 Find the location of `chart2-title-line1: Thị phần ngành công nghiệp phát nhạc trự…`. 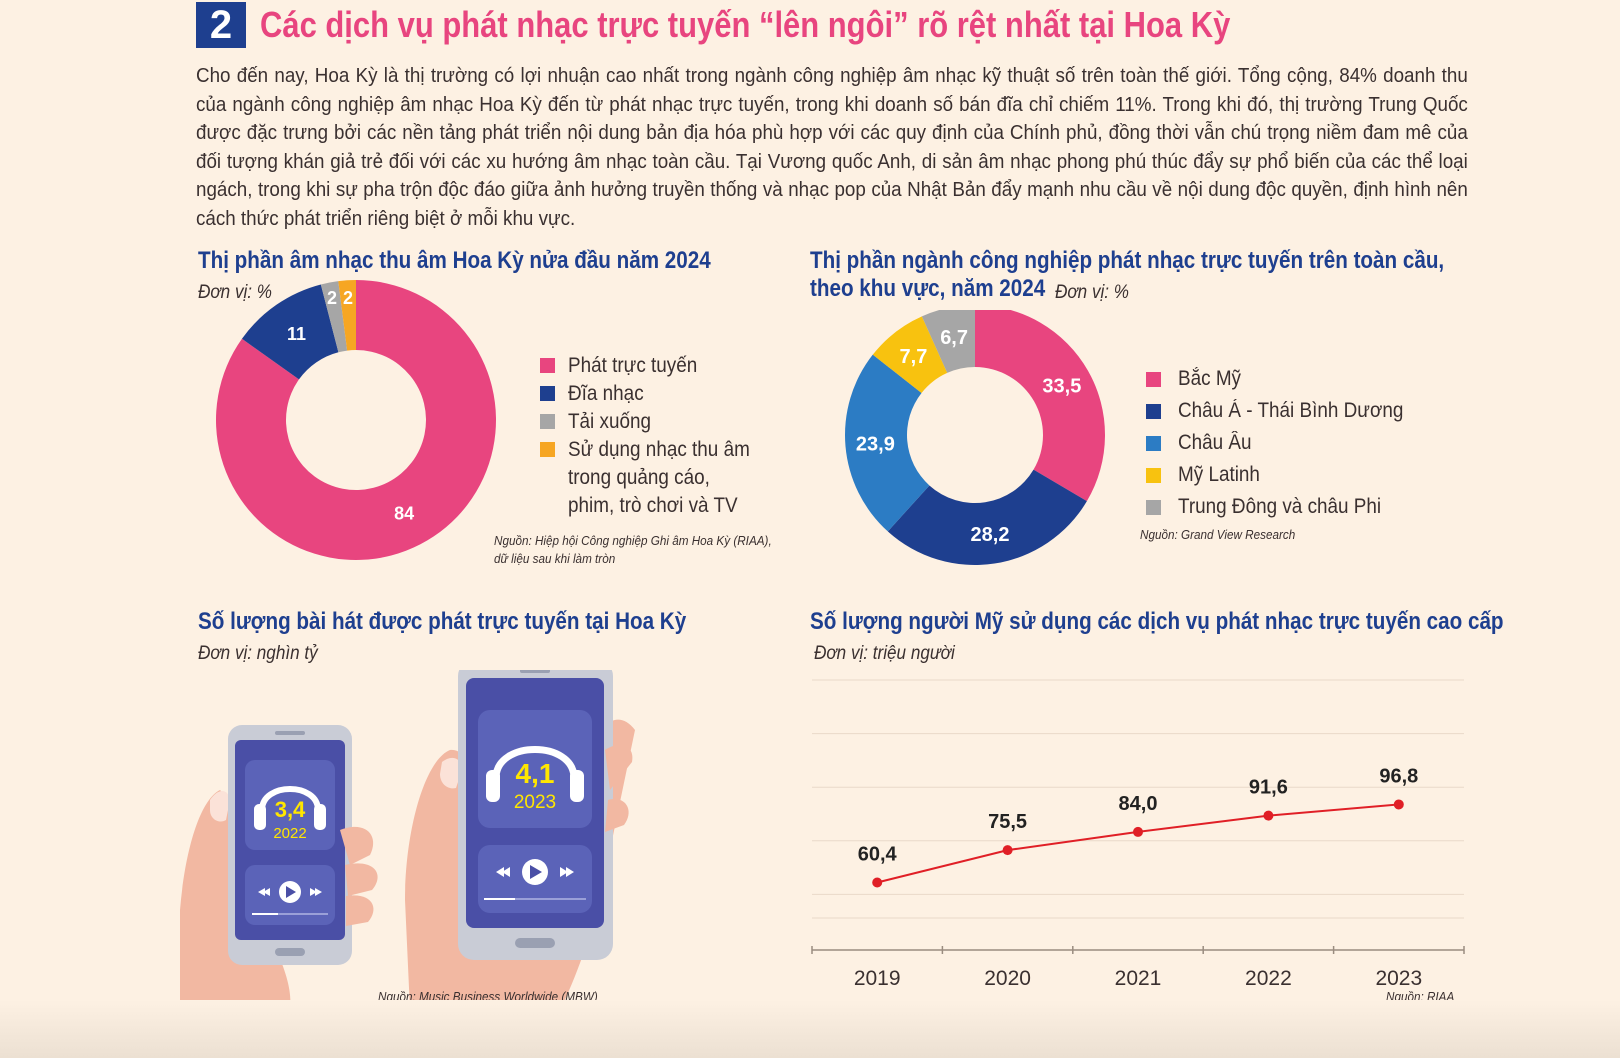

chart2-title-line1: Thị phần ngành công nghiệp phát nhạc trự… is located at coordinates (1127, 260).